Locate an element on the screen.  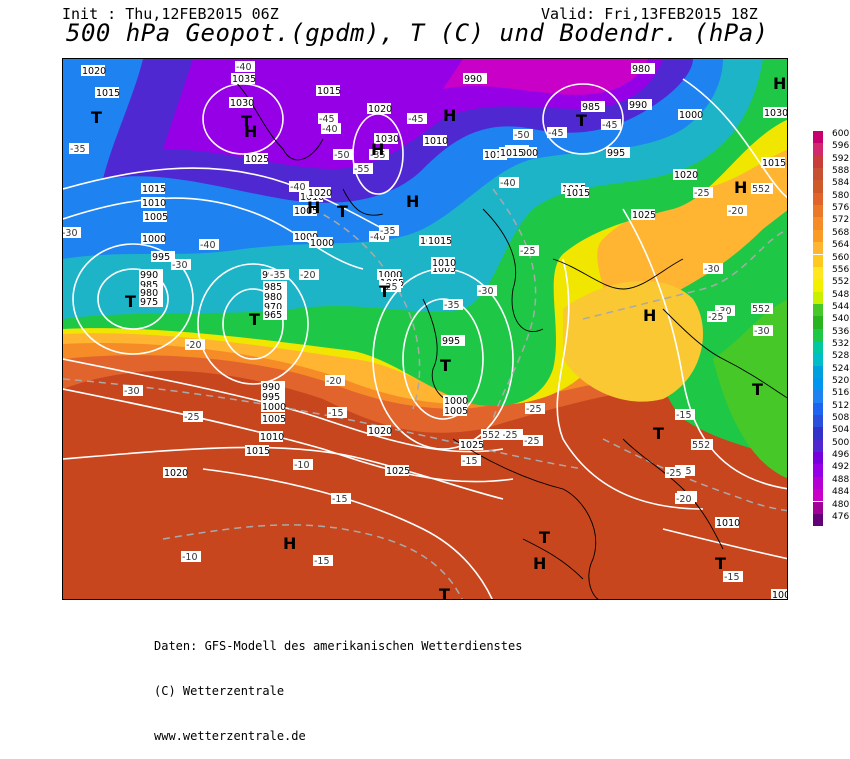
pressure-label: 1030 is located at coordinates (776, 113).